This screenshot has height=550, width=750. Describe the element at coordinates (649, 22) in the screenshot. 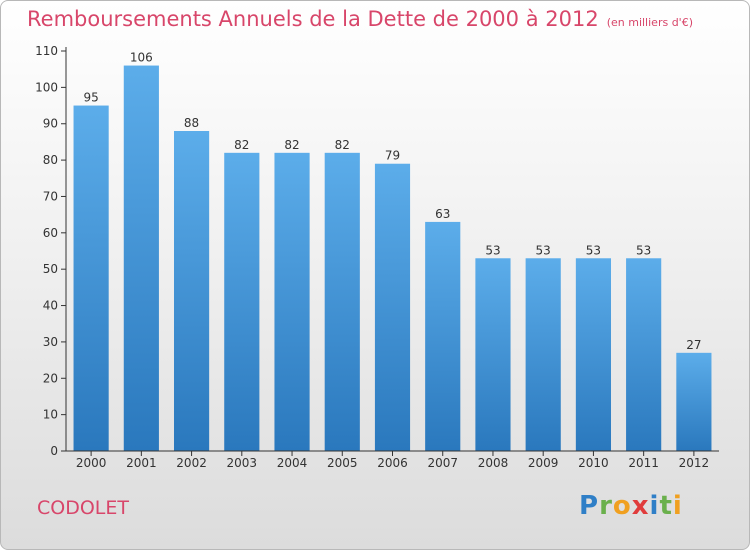

I see `unit-label: (en milliers d'€)` at that location.